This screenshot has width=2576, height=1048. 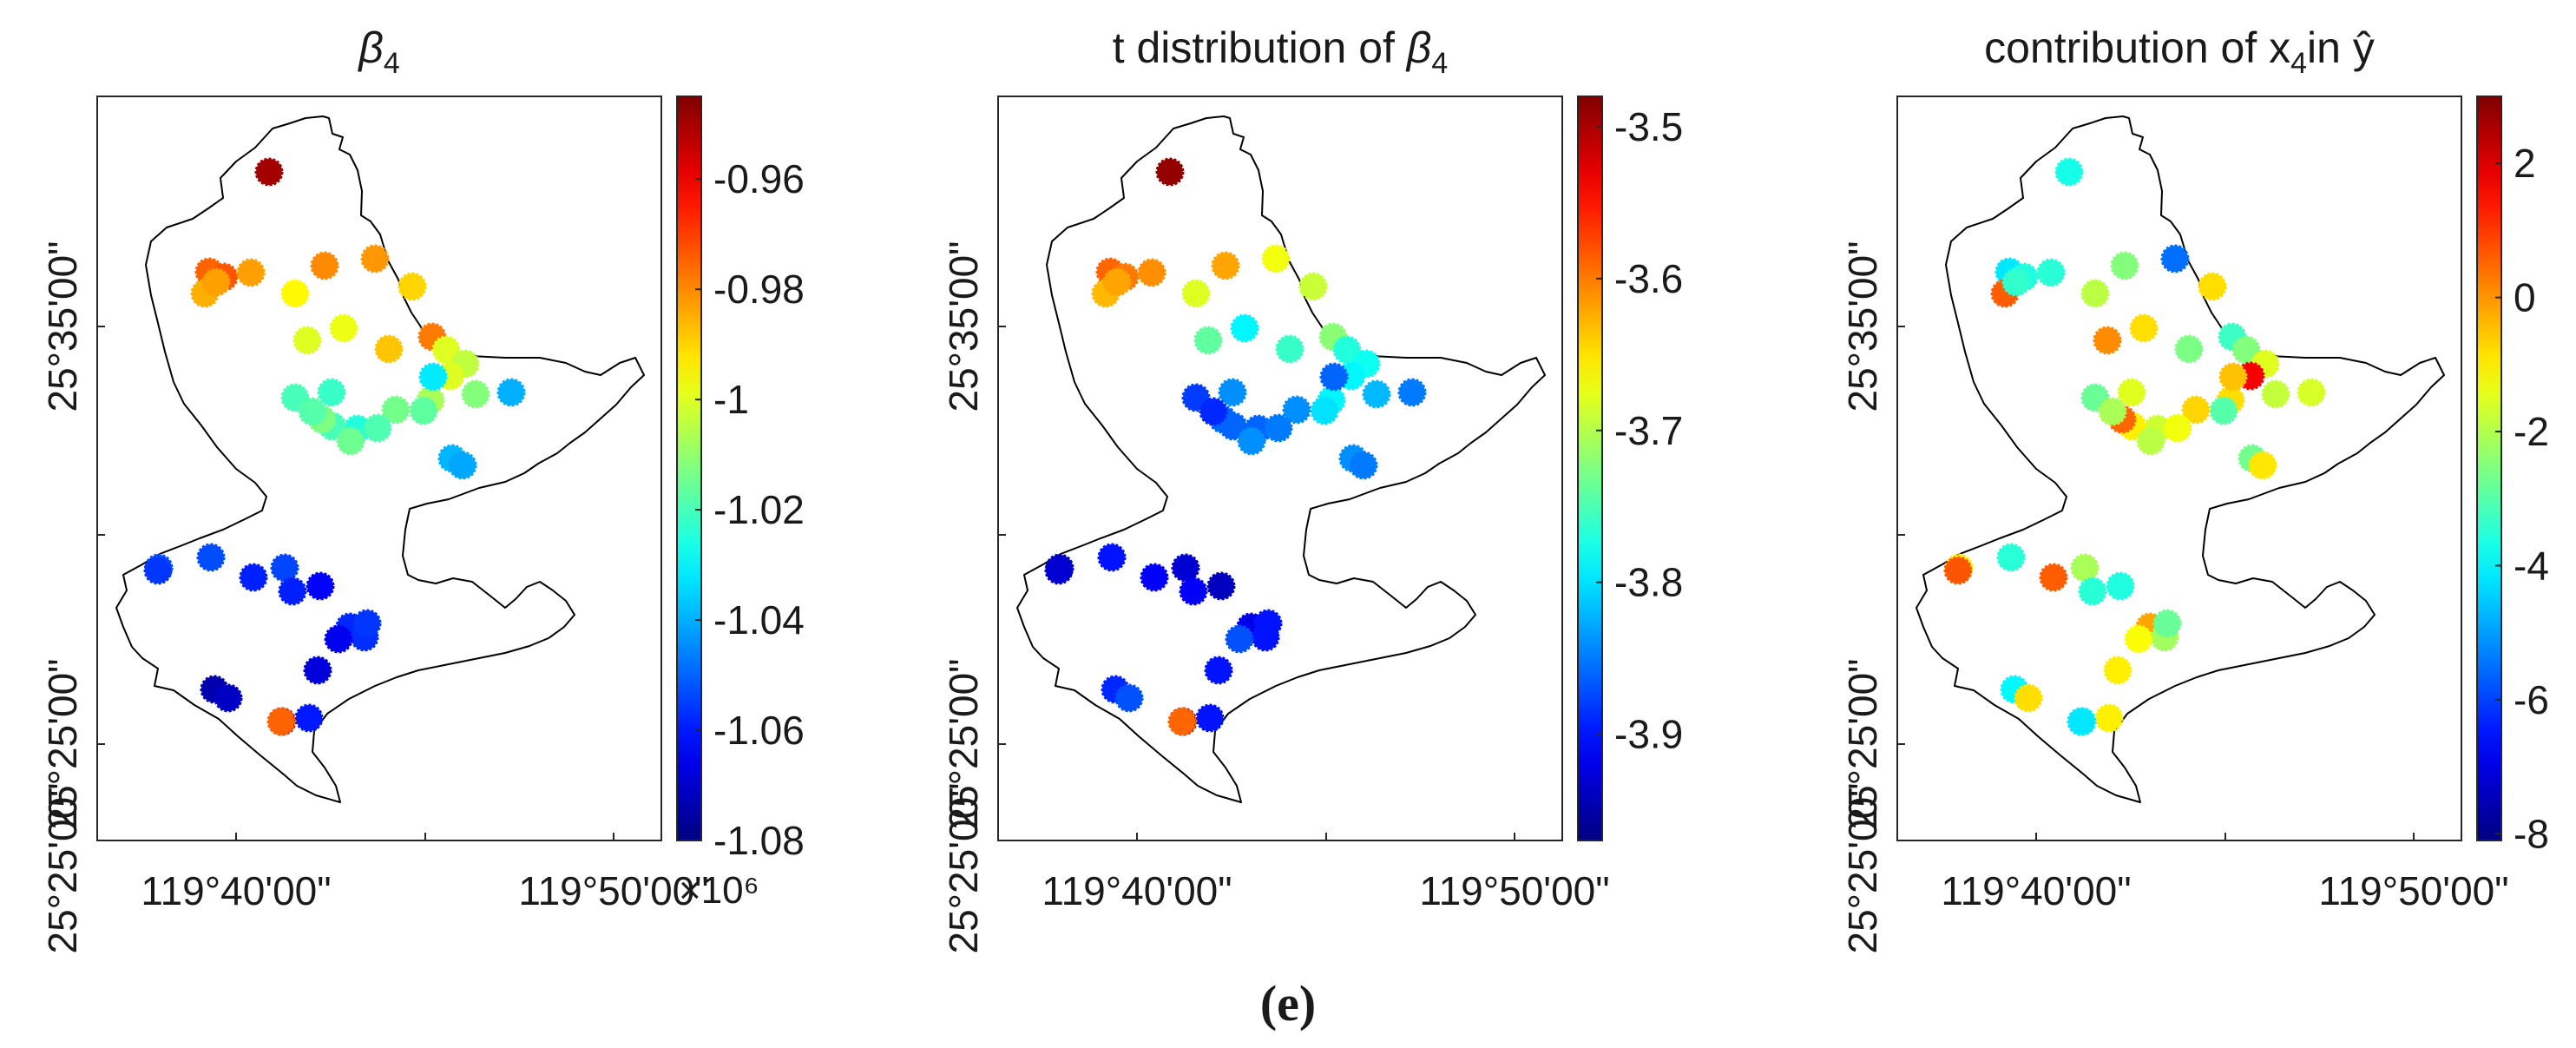 I want to click on colorbar-exponent: ×10⁶, so click(x=719, y=890).